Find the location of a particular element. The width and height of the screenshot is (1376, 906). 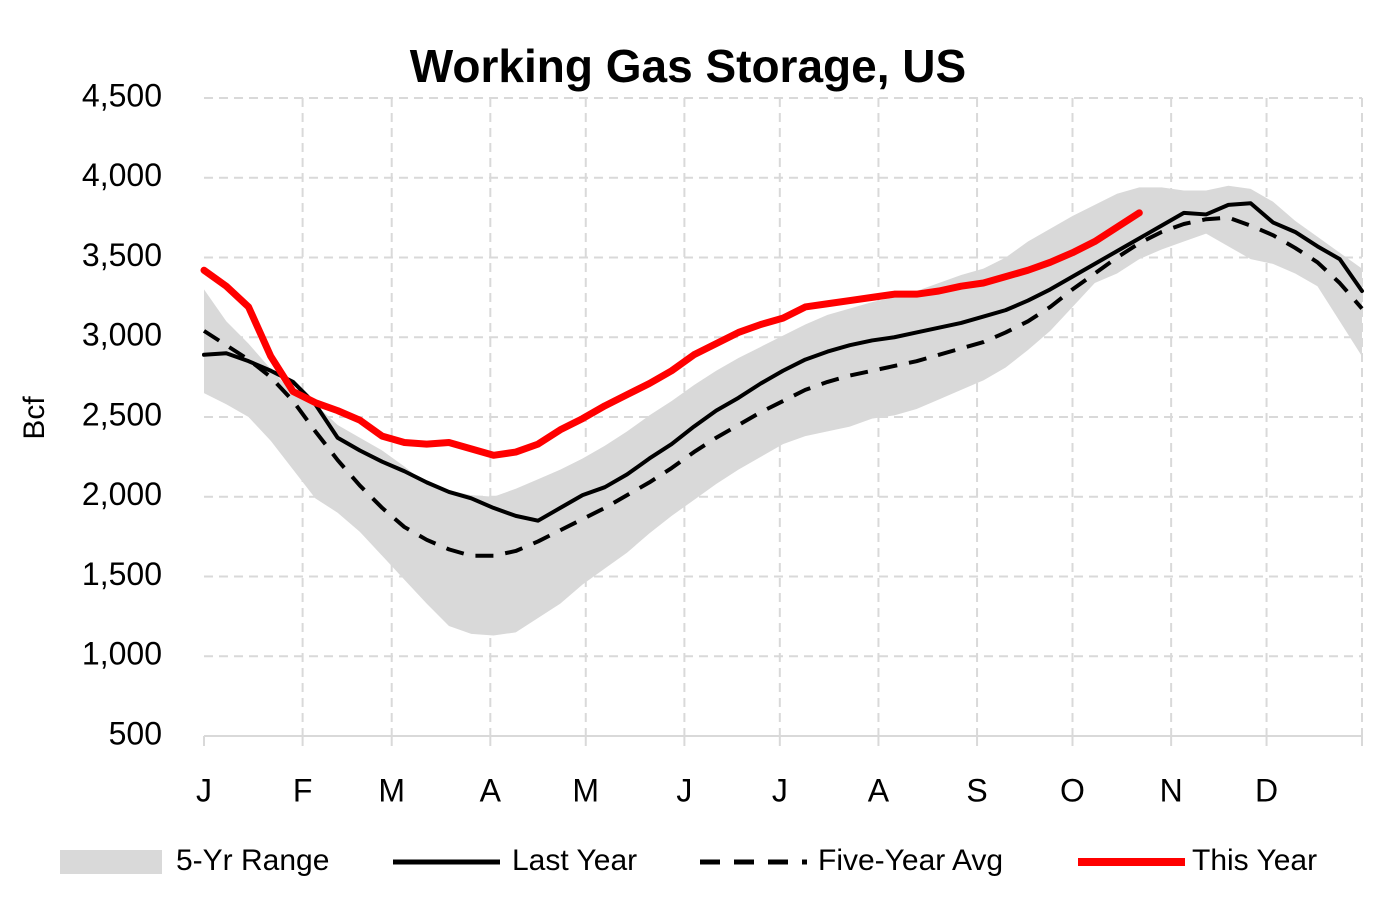

y-tick-label: 1,000 is located at coordinates (122, 654).